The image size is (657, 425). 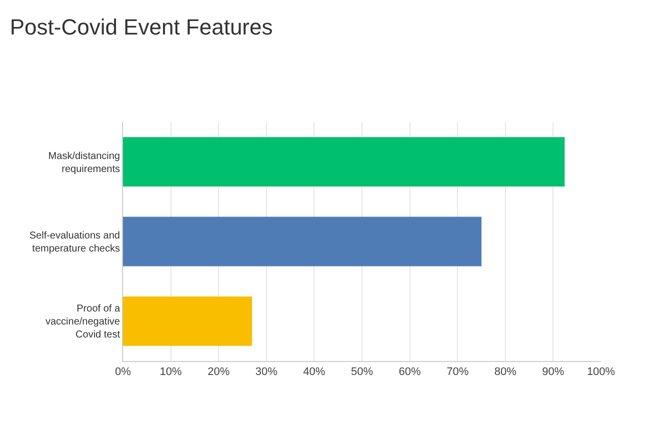 I want to click on x-tick-label: 50%, so click(x=362, y=372).